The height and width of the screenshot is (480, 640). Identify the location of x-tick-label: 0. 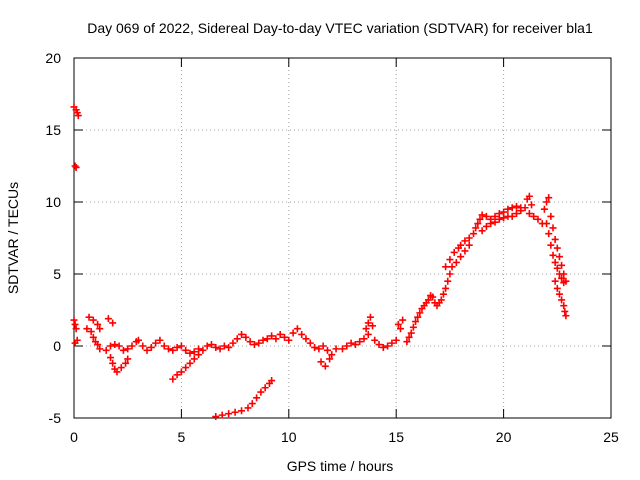
(74, 437).